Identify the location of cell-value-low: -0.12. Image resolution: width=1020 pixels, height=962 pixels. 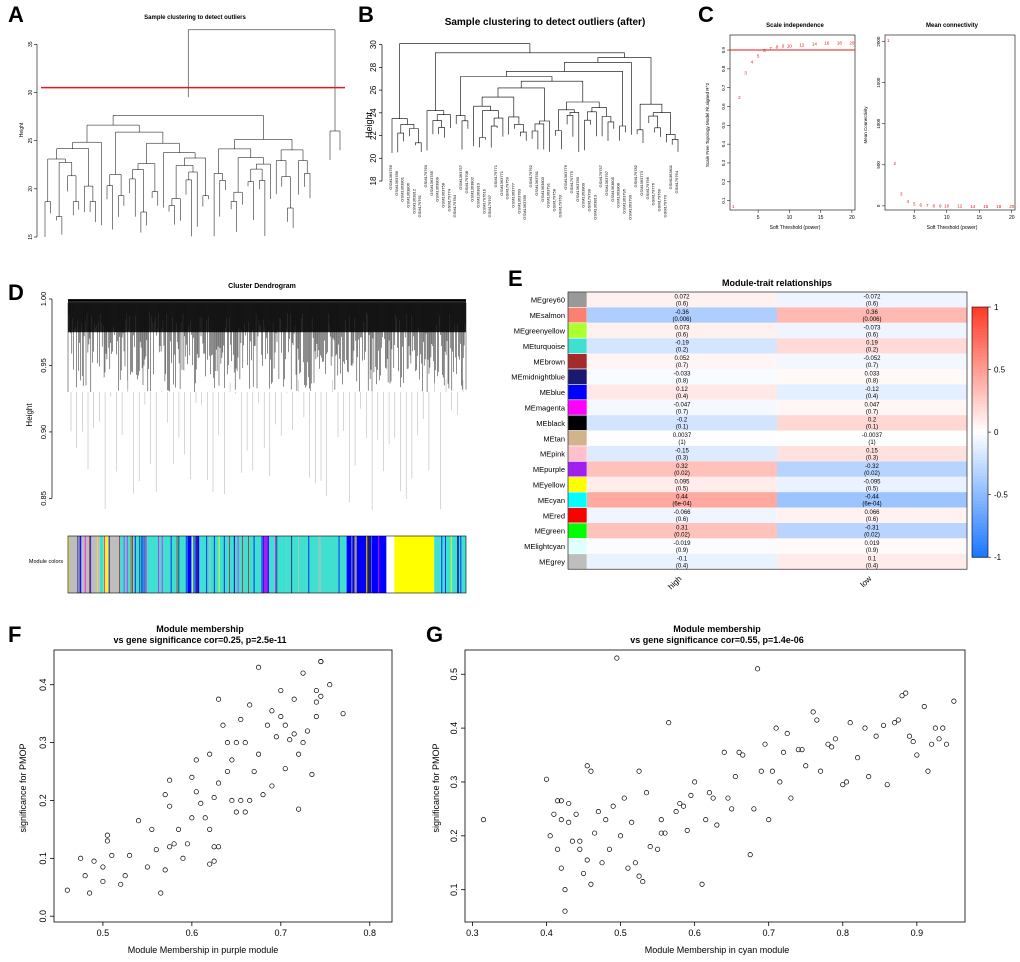
(872, 390).